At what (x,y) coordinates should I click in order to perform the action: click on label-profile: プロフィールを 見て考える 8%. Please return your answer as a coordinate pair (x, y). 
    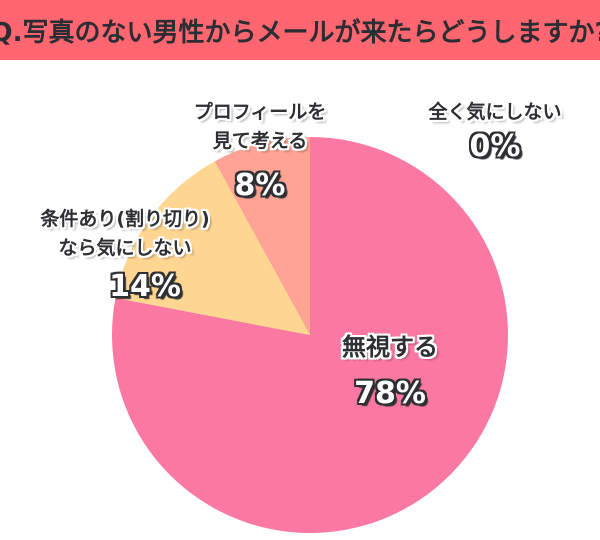
    Looking at the image, I should click on (260, 150).